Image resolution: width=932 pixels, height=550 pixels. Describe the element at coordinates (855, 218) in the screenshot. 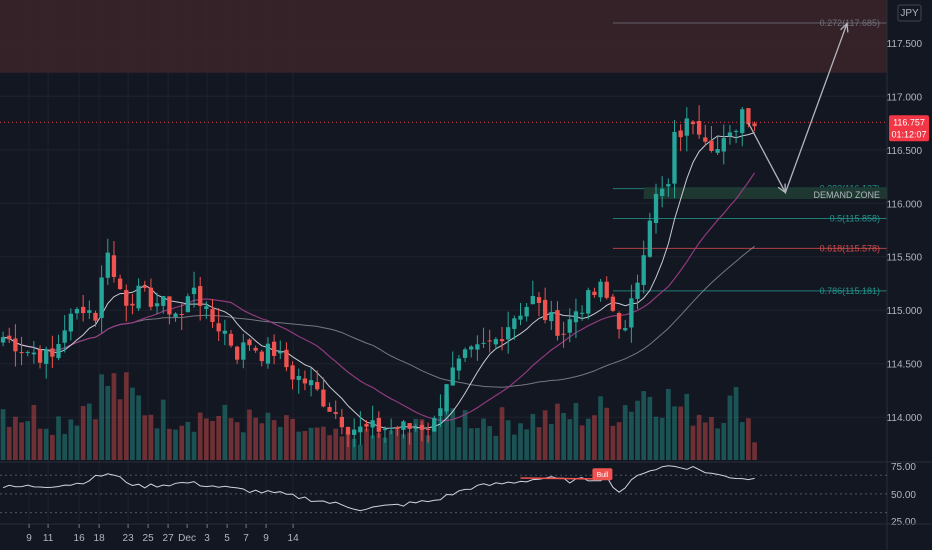

I see `fib-label-0.5: 0.5(115.858)` at that location.